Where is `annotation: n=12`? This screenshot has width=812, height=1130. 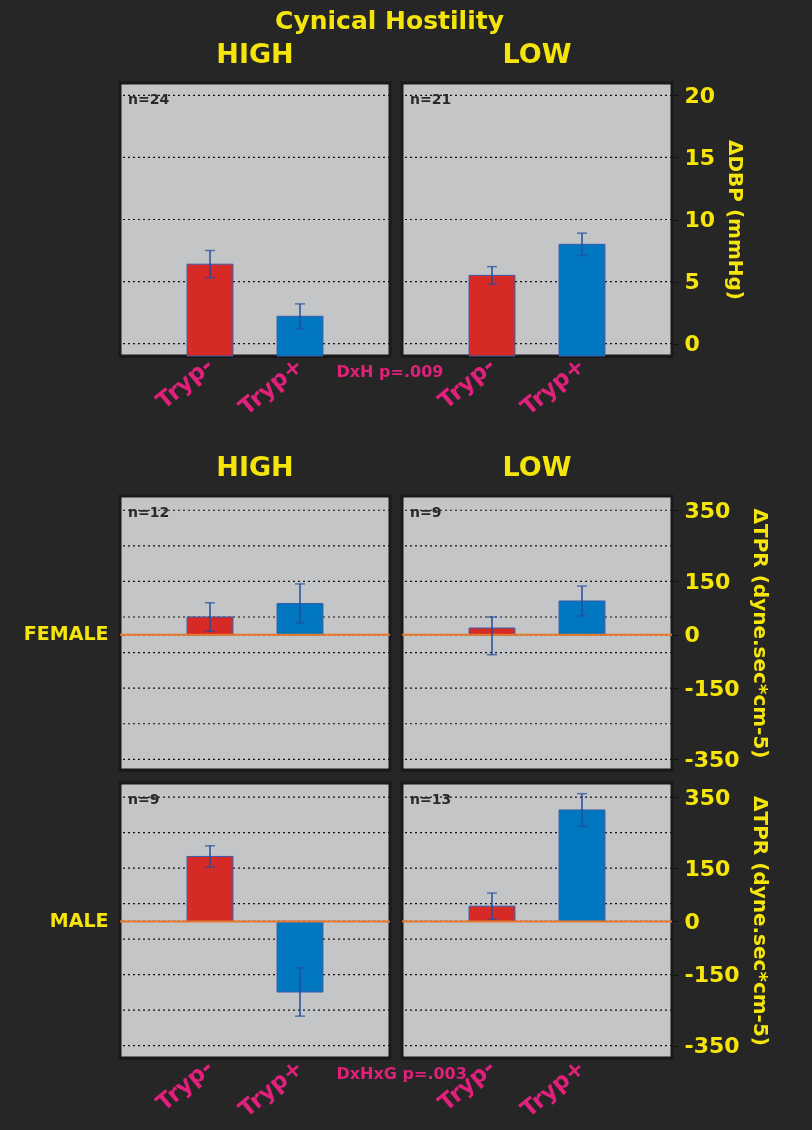
annotation: n=12 is located at coordinates (149, 512).